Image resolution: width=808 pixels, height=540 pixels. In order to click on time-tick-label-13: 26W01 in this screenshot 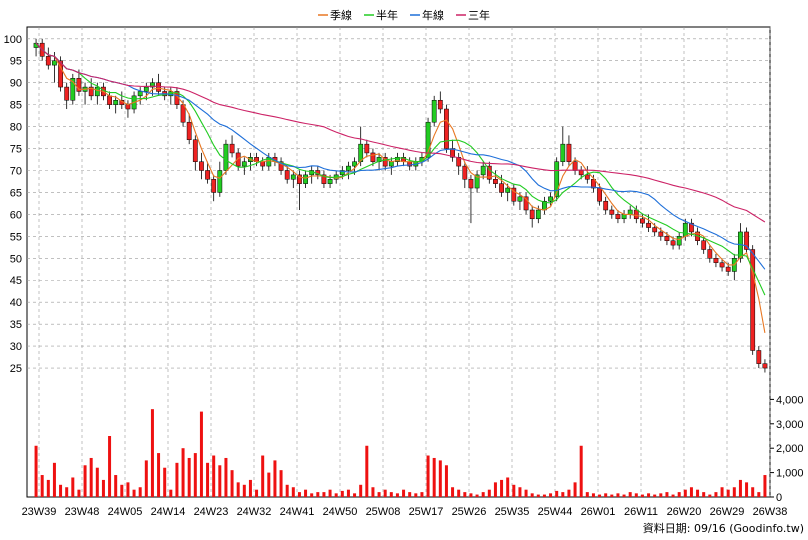, I will do `click(598, 512)`.